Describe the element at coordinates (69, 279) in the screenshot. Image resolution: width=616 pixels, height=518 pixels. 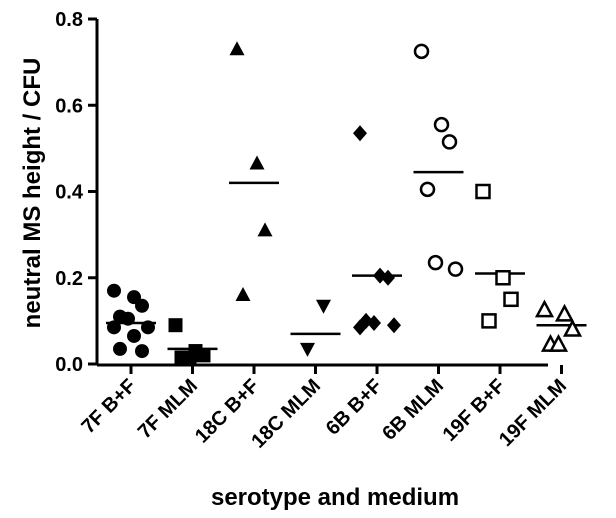
I see `y-tick-label: 0.2` at that location.